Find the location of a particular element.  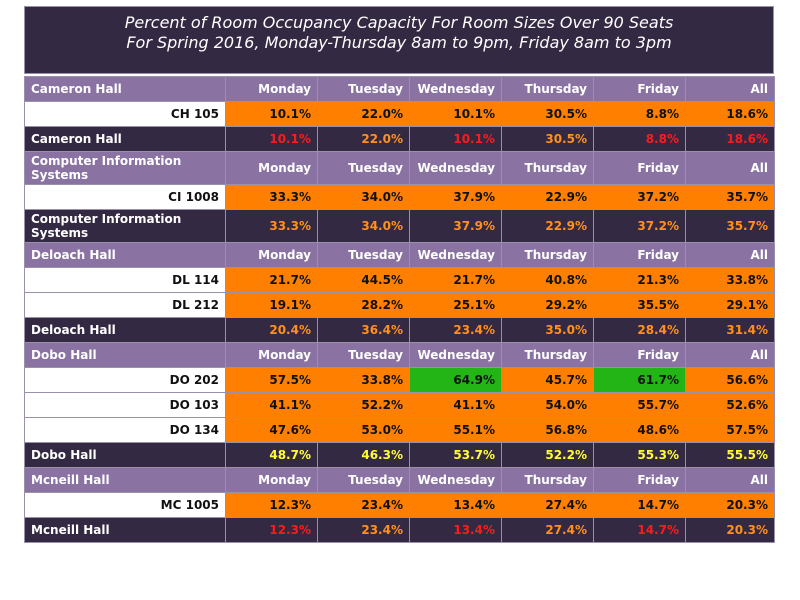

building-total-name: Dobo Hall is located at coordinates (125, 455).